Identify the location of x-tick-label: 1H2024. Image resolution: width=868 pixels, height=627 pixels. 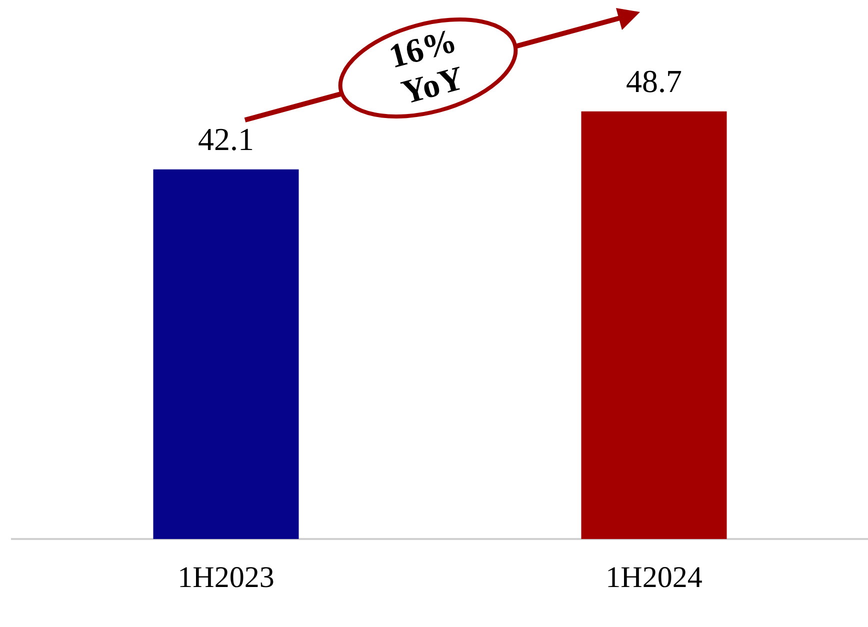
(654, 577).